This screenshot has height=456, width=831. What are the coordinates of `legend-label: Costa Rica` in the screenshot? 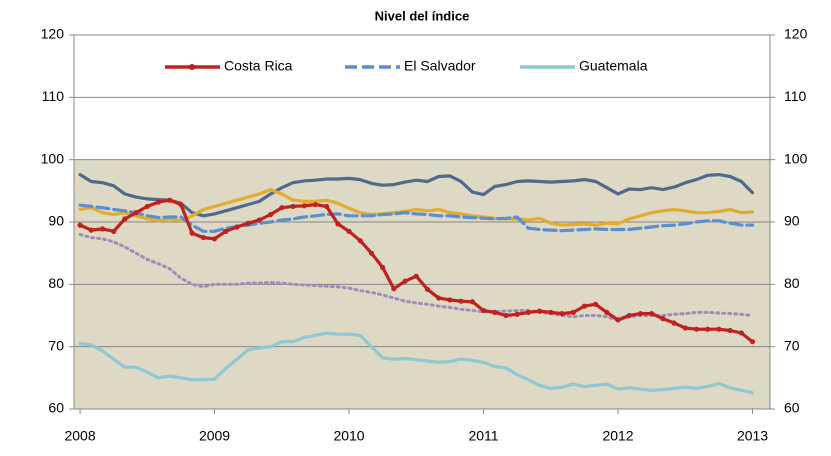 It's located at (258, 66).